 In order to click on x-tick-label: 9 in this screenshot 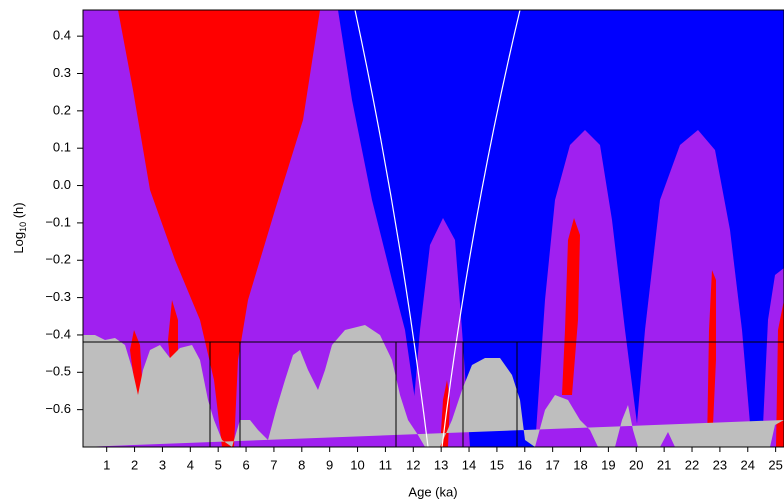, I will do `click(329, 464)`.